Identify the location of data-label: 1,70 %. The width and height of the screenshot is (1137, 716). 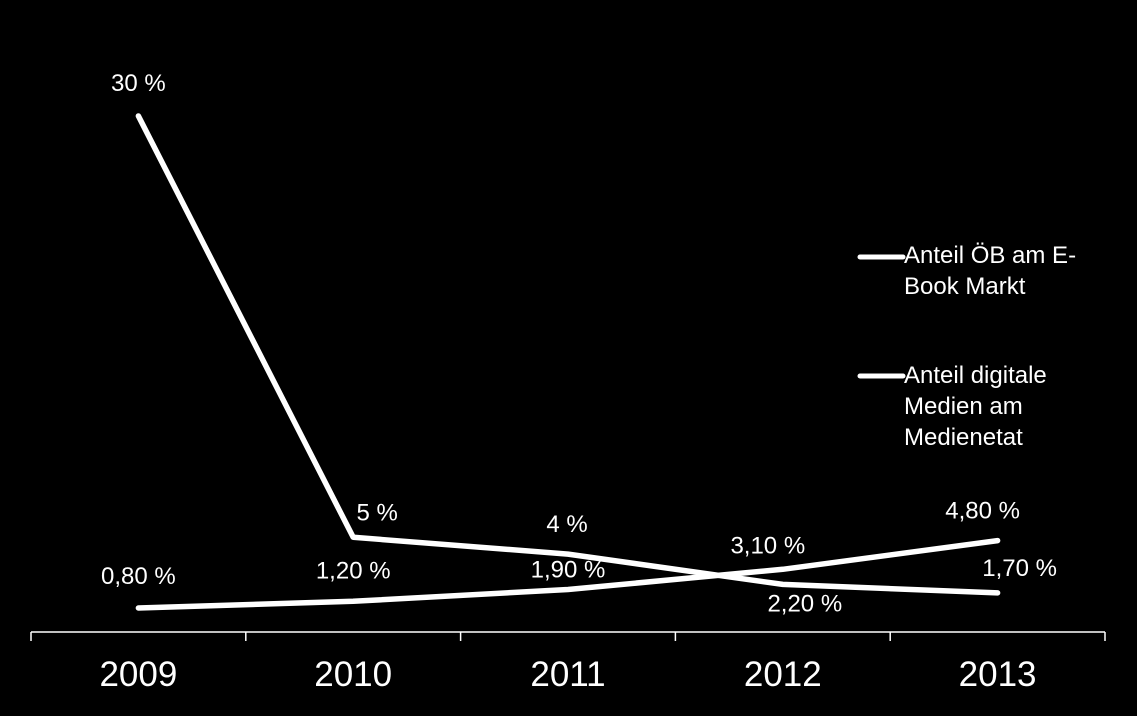
(1019, 568).